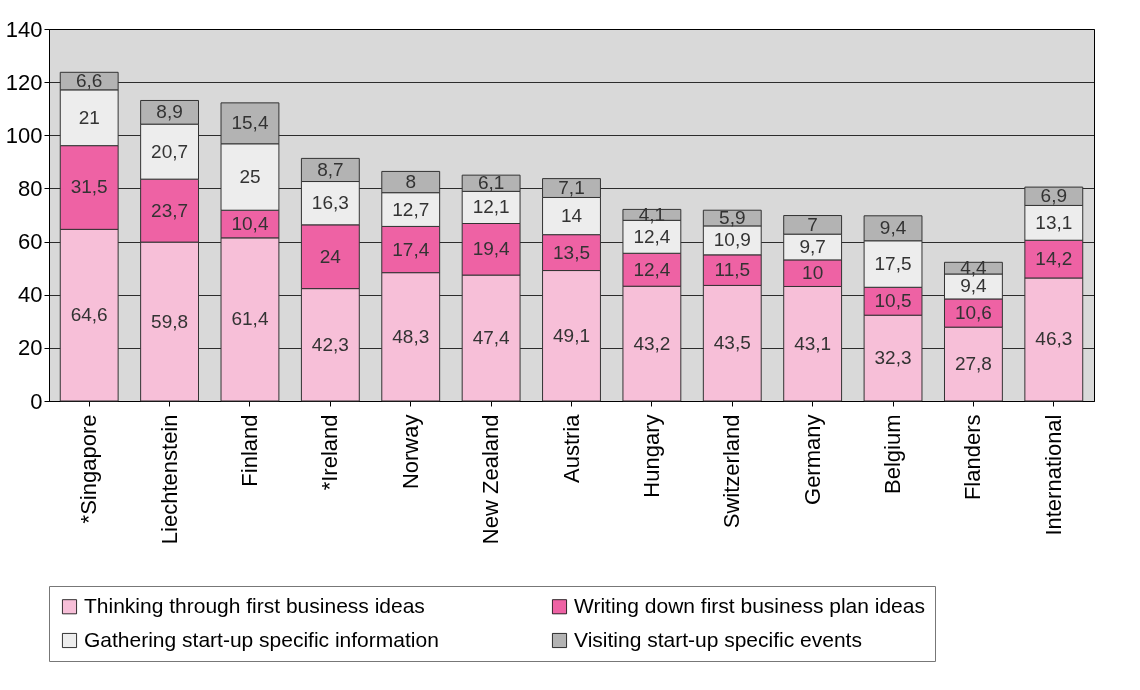  Describe the element at coordinates (571, 252) in the screenshot. I see `data-label: 13,5` at that location.